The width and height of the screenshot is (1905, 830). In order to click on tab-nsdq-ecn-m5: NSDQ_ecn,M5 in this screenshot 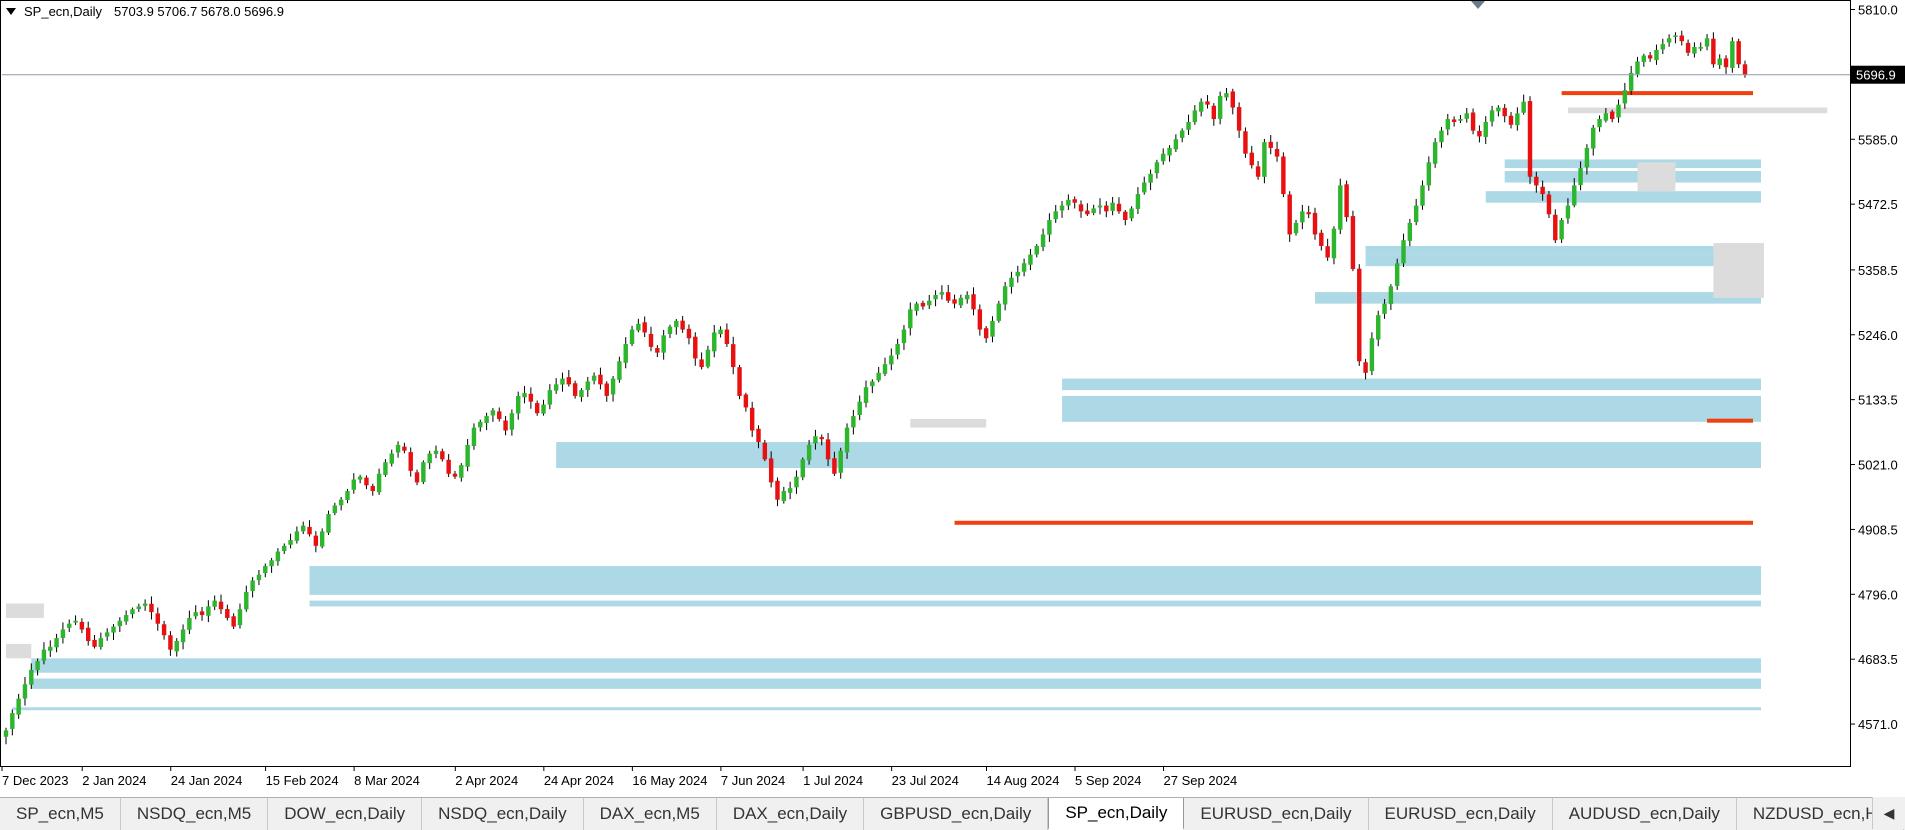, I will do `click(195, 814)`.